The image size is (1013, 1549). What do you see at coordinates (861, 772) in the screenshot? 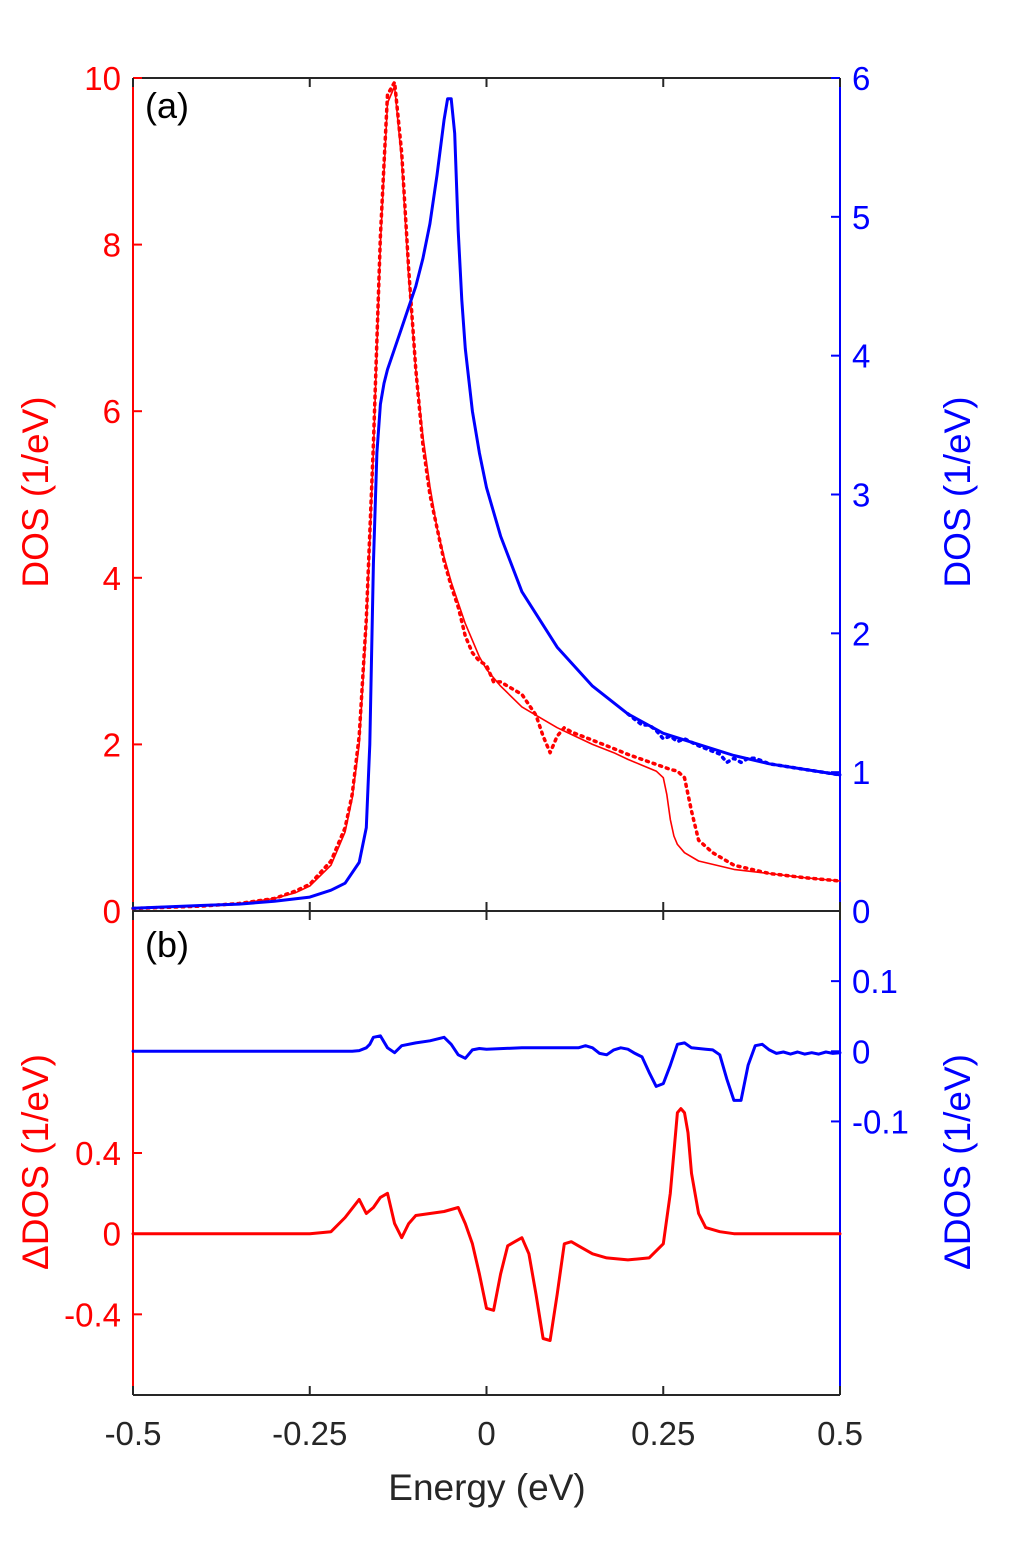
I see `a-right-tick-label: 1` at bounding box center [861, 772].